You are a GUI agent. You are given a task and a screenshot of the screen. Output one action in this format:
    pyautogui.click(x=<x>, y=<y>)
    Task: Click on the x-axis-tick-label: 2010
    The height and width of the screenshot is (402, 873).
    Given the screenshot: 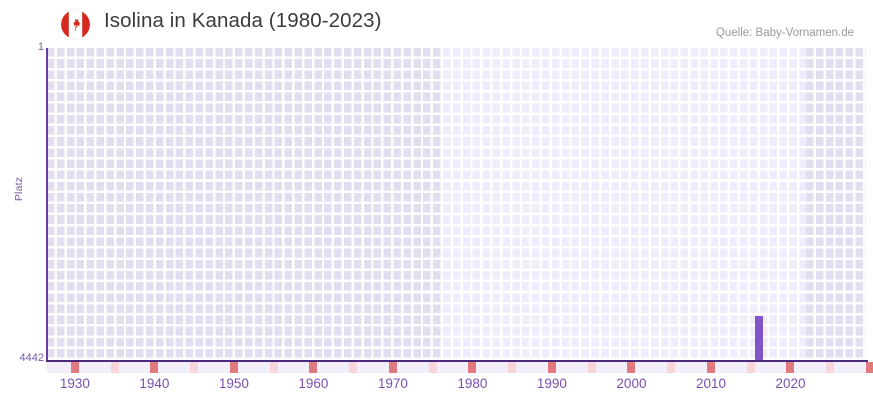 What is the action you would take?
    pyautogui.click(x=710, y=383)
    